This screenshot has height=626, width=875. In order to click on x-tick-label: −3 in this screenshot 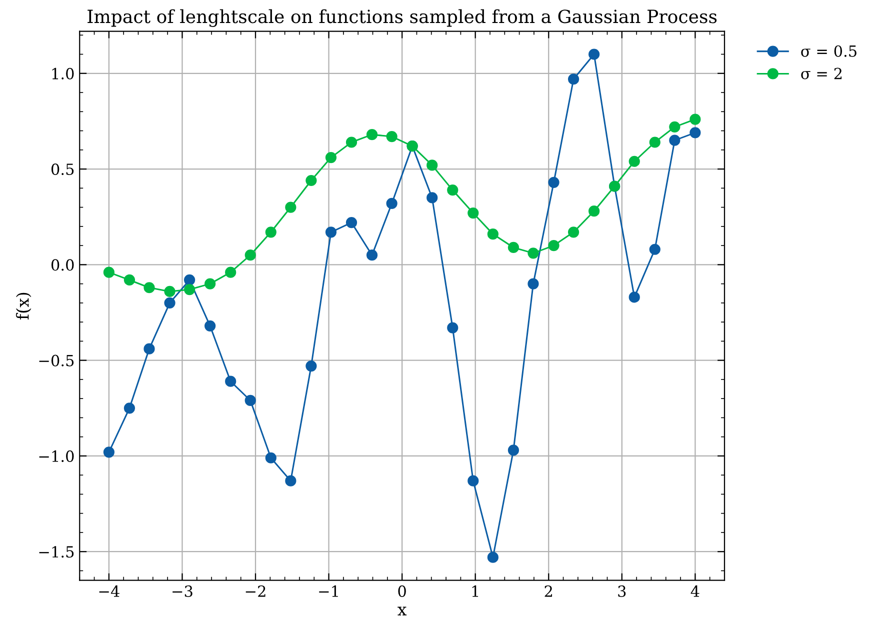, I will do `click(182, 591)`.